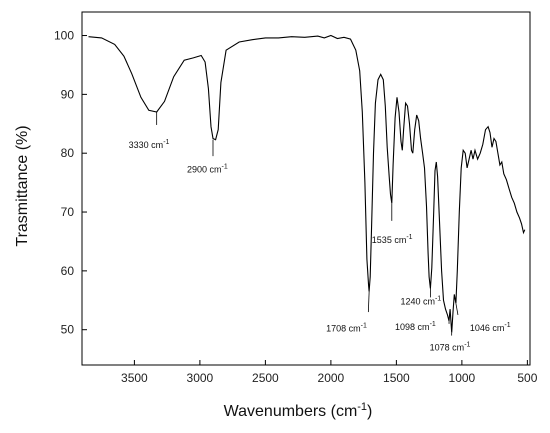  I want to click on y-tick-label: 80, so click(68, 153).